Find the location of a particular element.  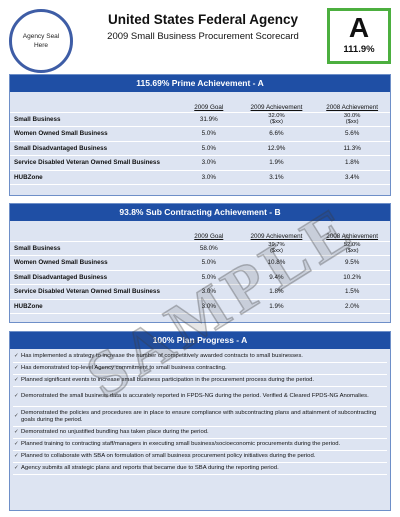

achievement-2009-value: 39.7% ($xx) is located at coordinates (276, 248).